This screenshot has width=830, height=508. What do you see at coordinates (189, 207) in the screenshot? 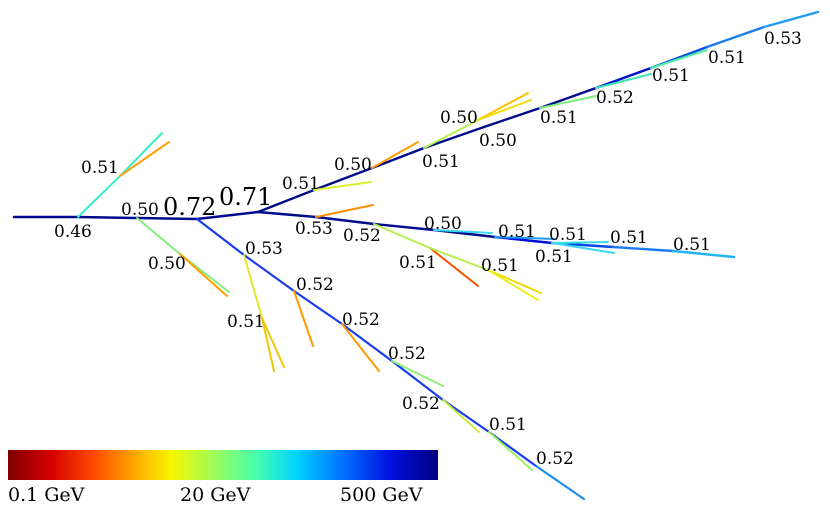
I see `node-label: 0.72` at bounding box center [189, 207].